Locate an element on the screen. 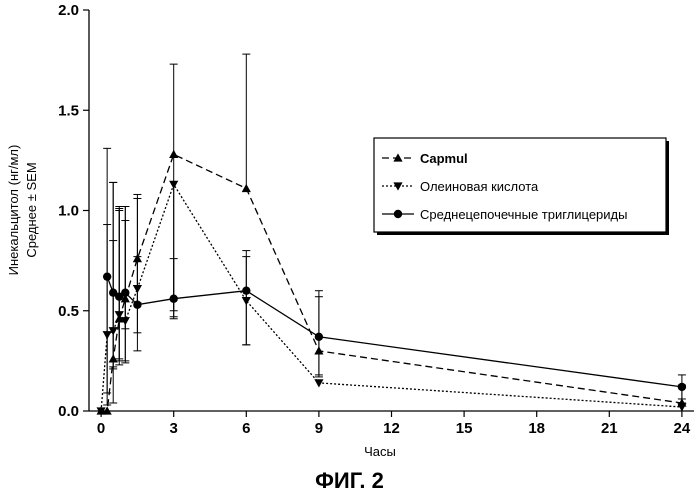 Image resolution: width=699 pixels, height=498 pixels. x-tick-label: 0 is located at coordinates (101, 428).